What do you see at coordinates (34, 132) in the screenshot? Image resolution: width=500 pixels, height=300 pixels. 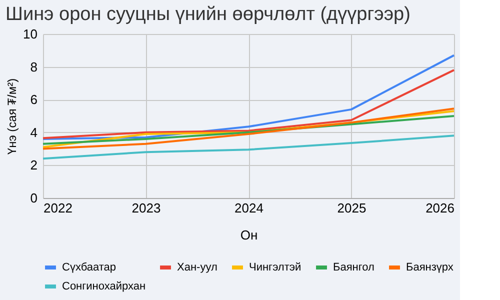 I see `y-tick-label: 4` at bounding box center [34, 132].